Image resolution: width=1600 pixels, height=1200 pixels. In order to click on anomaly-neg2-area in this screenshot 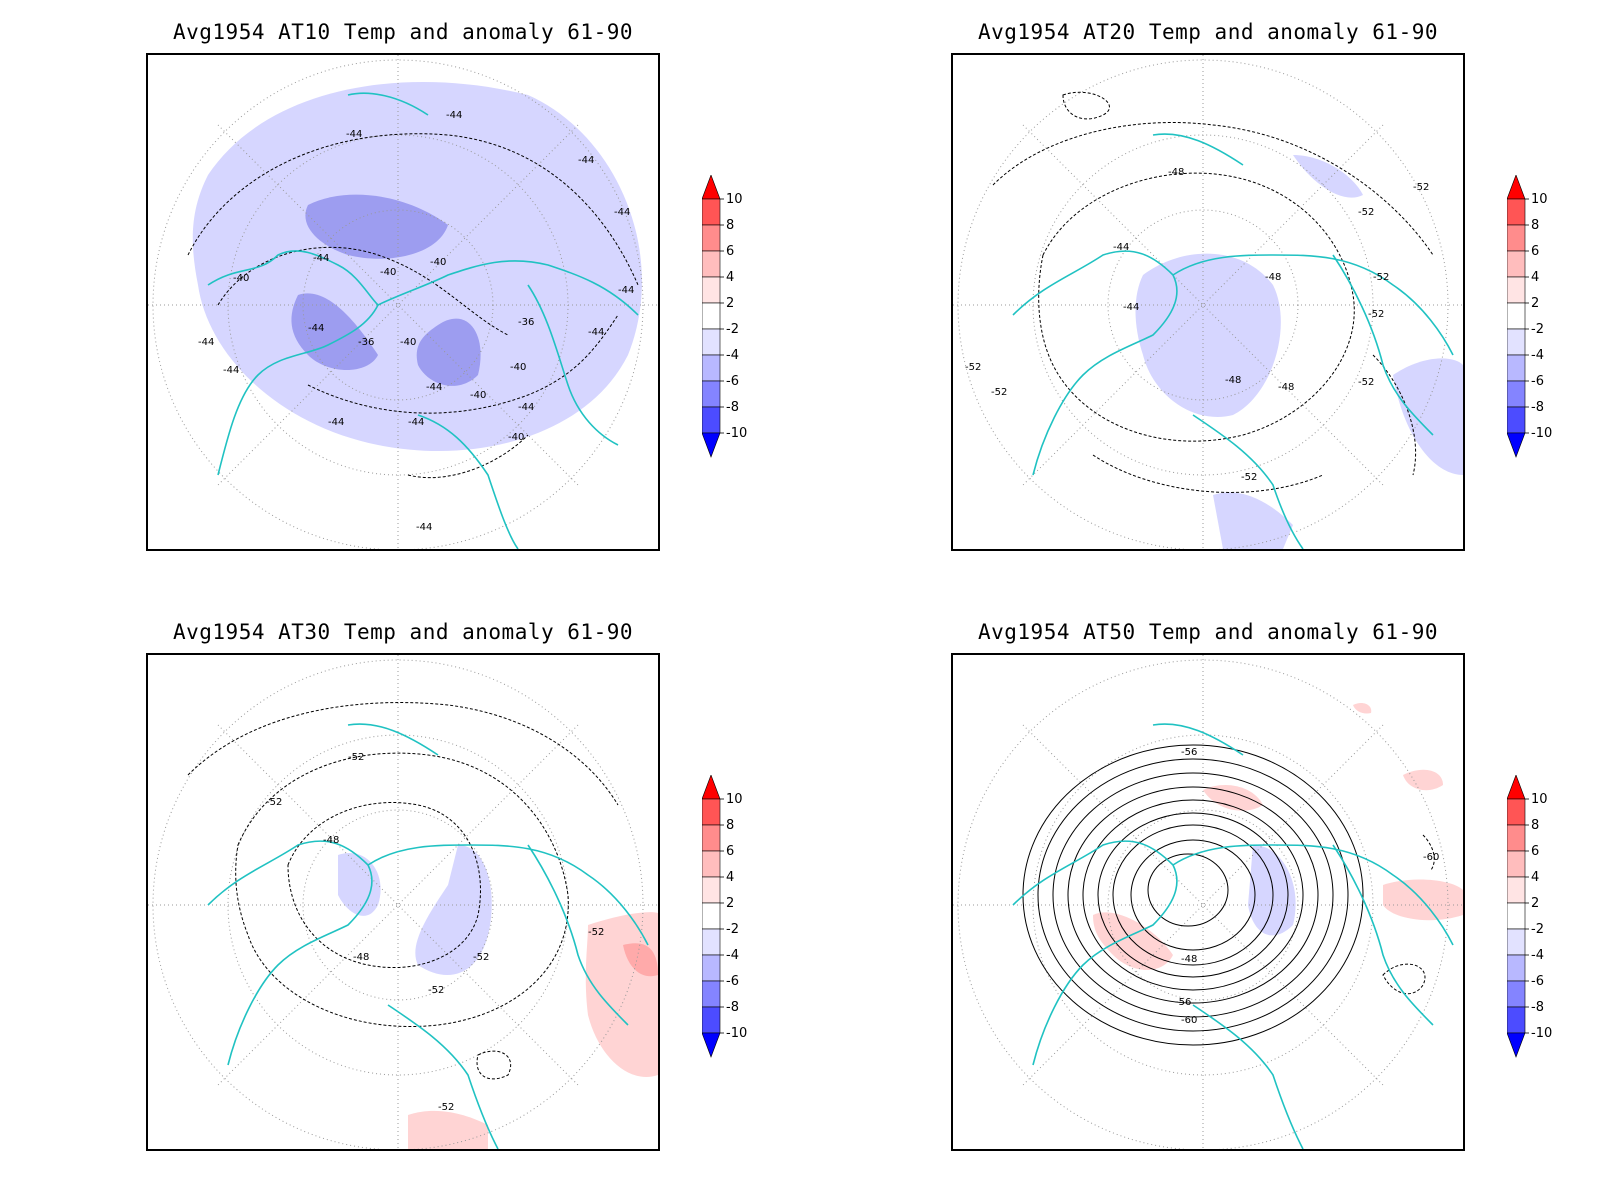, I will do `click(448, 352)`.